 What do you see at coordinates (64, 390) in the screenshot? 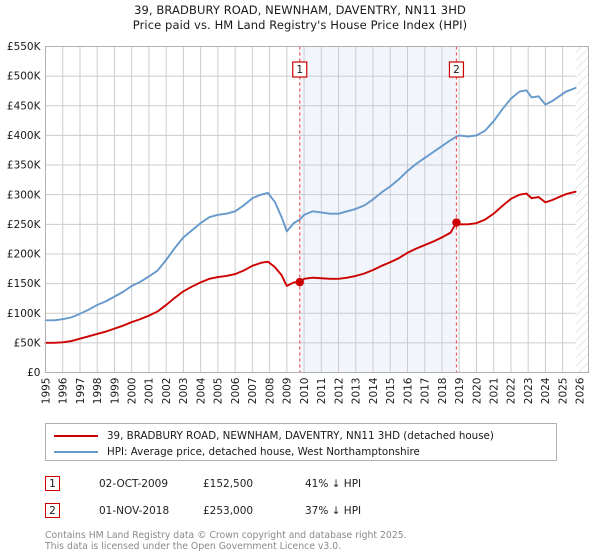
I see `svg-text: 1996` at bounding box center [64, 390].